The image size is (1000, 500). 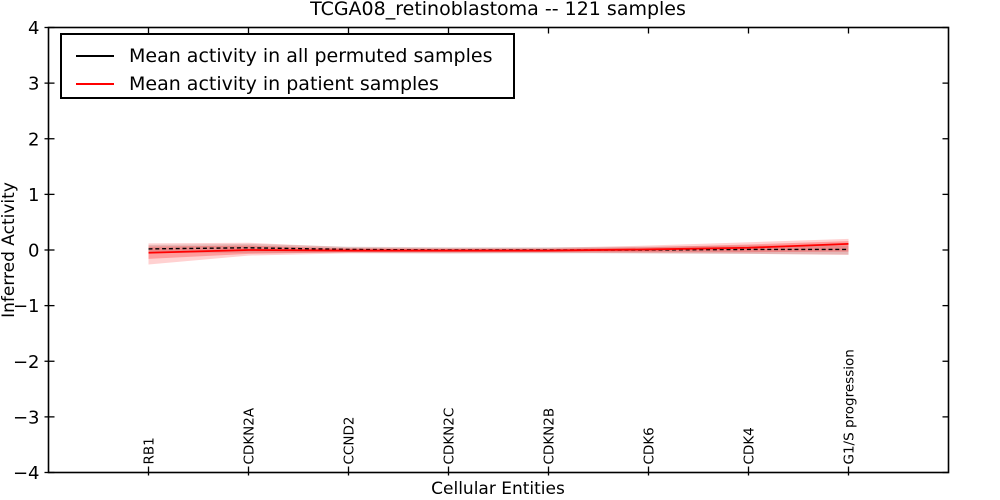 I want to click on legend-line-red-icon, so click(x=95, y=84).